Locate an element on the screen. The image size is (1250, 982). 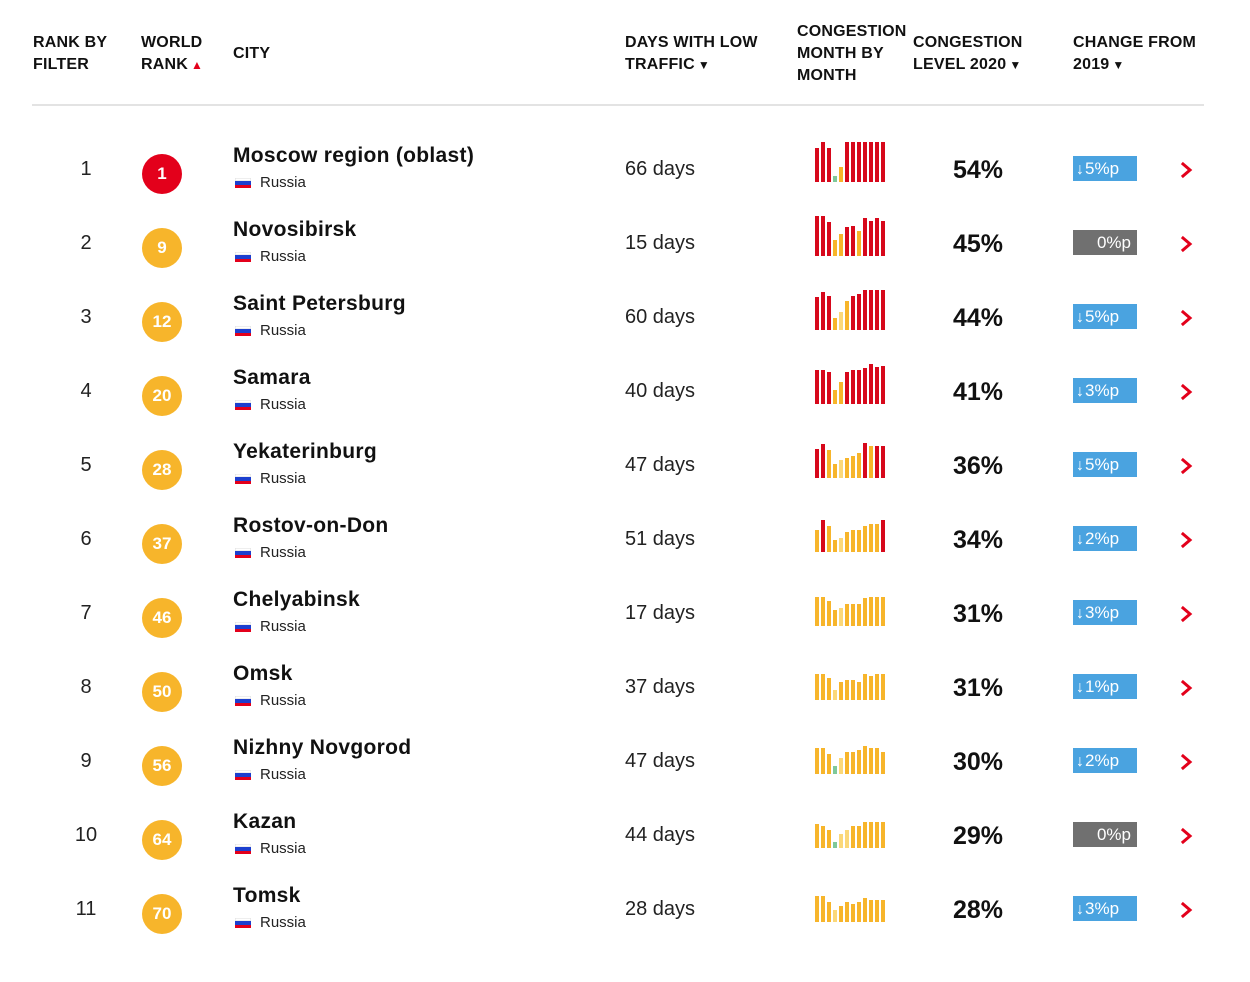
table-row: 2 9 Novosibirsk Russia 15 days 45% 0%p is located at coordinates (625, 251).